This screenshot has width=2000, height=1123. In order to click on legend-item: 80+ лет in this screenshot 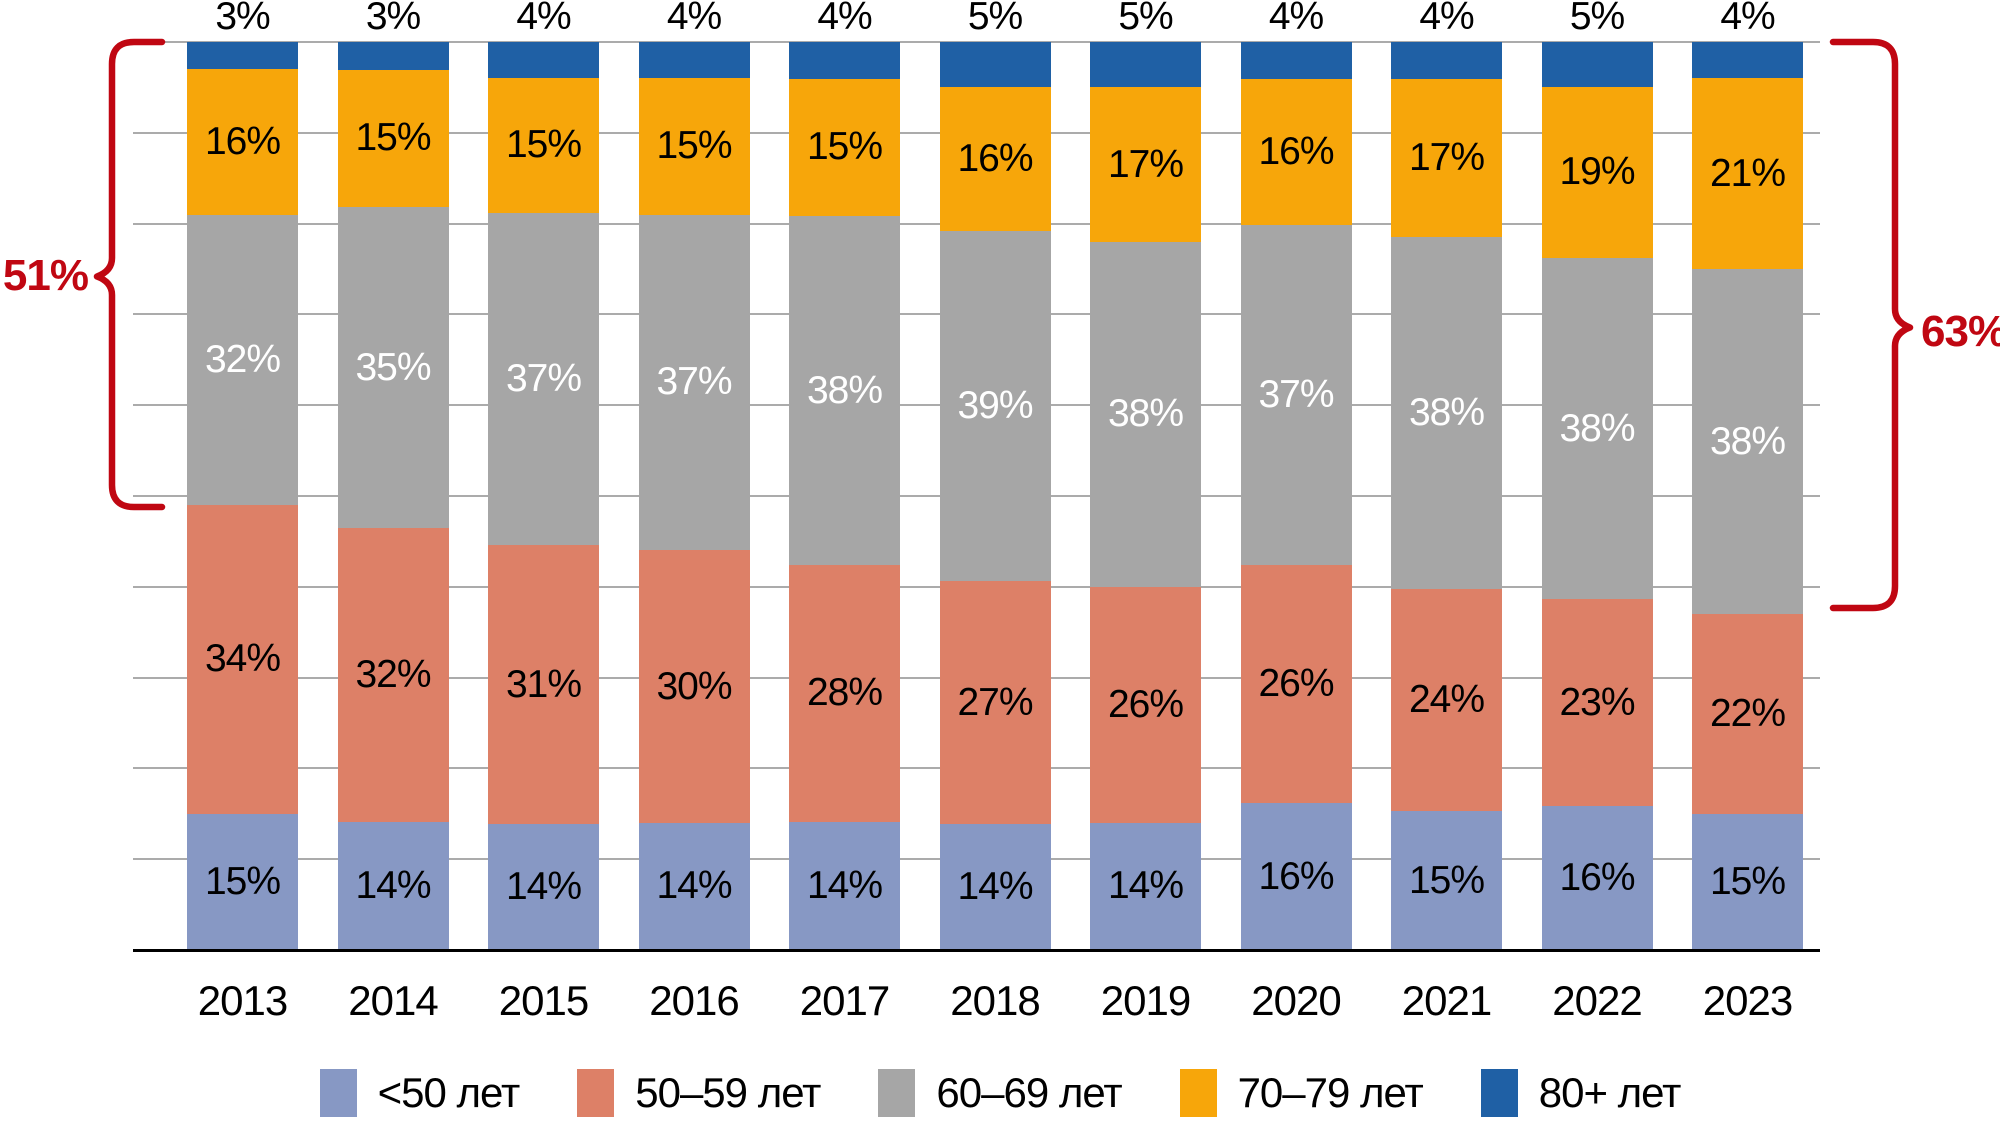, I will do `click(1581, 1093)`.